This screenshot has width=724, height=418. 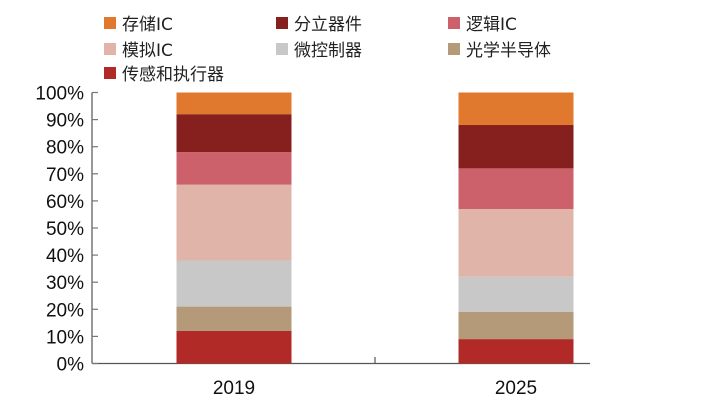 What do you see at coordinates (234, 388) in the screenshot?
I see `x-tick-label: 2019` at bounding box center [234, 388].